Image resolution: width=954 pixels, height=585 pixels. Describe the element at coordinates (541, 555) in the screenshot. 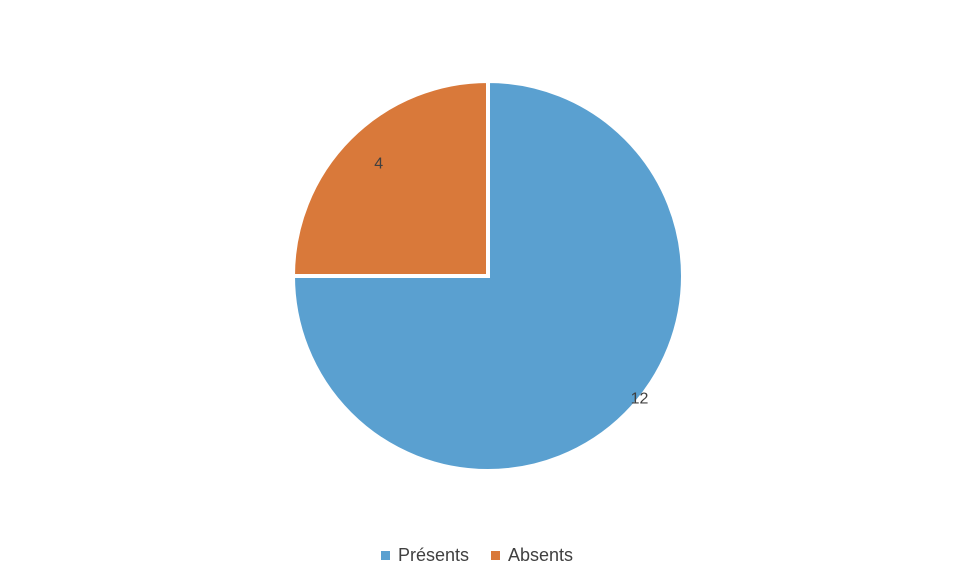

I see `legend-label-absents: Absents` at that location.